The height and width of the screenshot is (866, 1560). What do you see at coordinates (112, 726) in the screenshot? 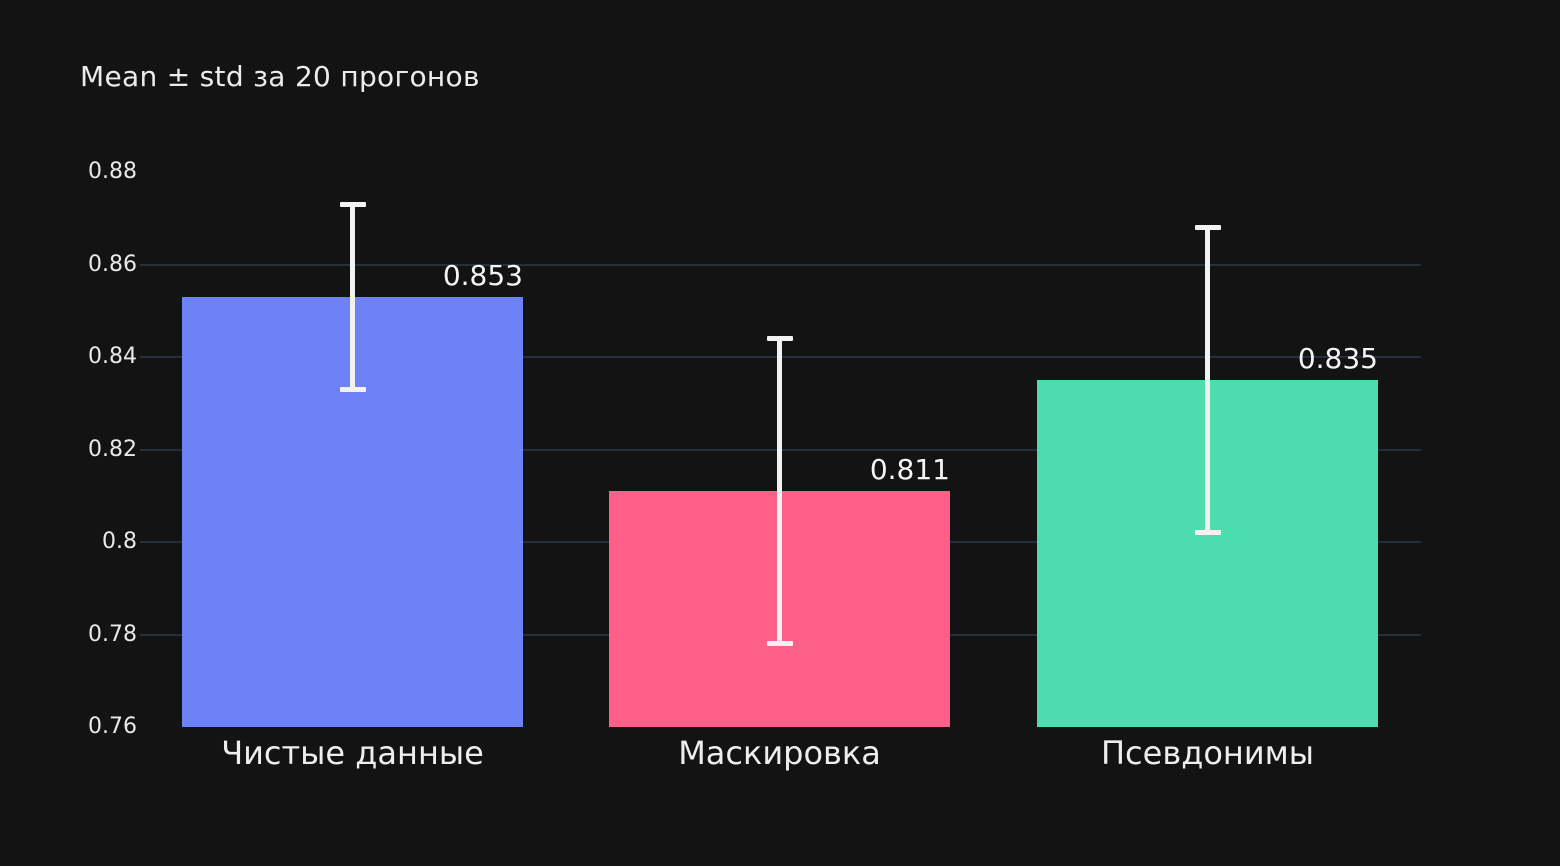
I see `y-tick-label: 0.76` at bounding box center [112, 726].